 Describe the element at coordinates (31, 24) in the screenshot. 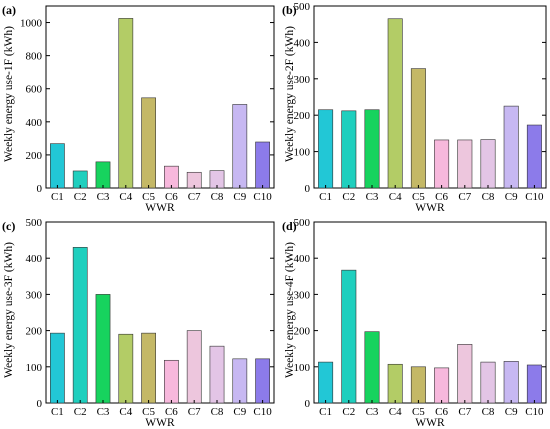

I see `y-tick-label: 1000` at that location.